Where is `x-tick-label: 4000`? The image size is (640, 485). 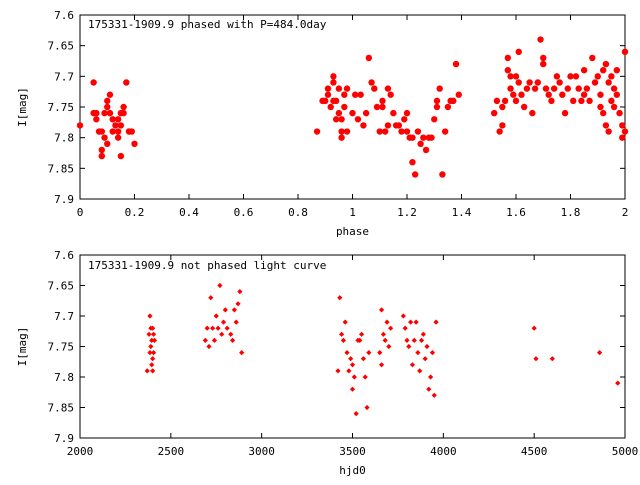
x-tick-label: 4000 is located at coordinates (443, 451).